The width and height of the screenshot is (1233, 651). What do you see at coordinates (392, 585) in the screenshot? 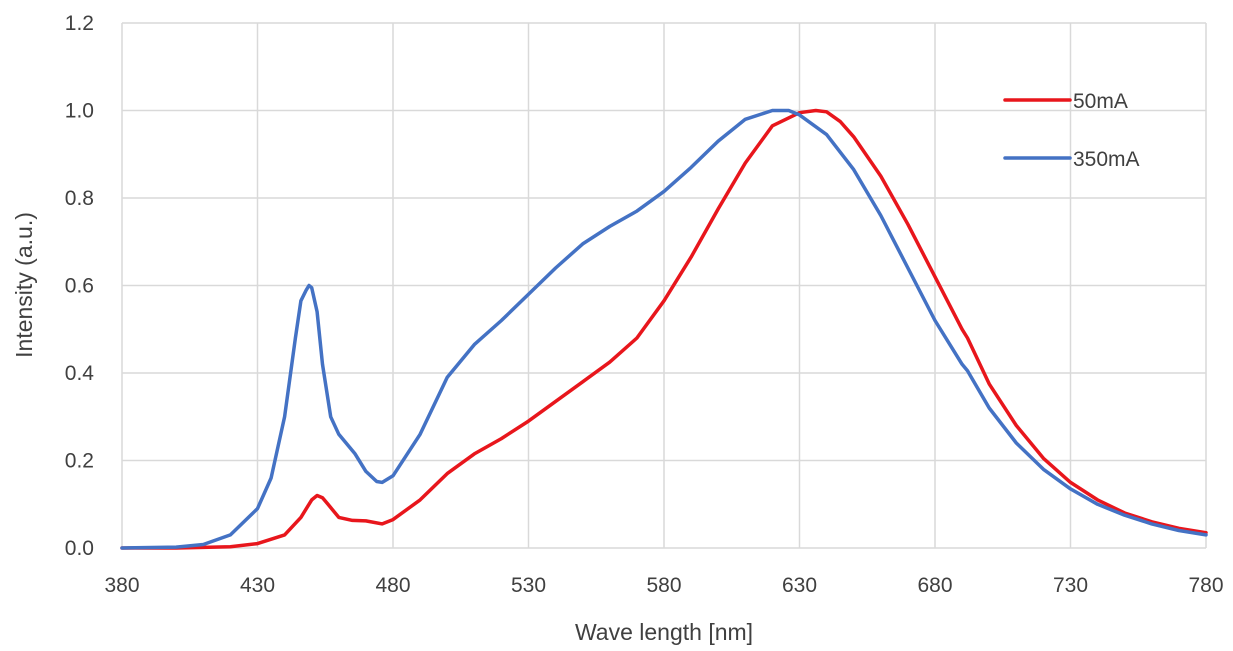
I see `x-tick-label: 480` at bounding box center [392, 585].